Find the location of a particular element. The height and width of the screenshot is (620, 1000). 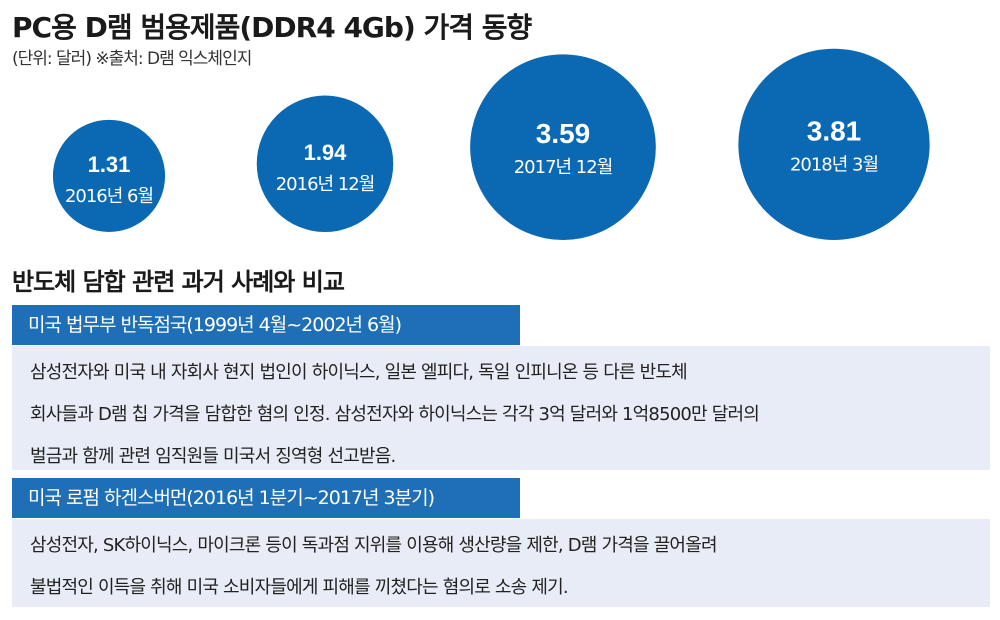

chart-subtitle: (단위: 달러) ※출처: D램 익스체인지 is located at coordinates (132, 59).